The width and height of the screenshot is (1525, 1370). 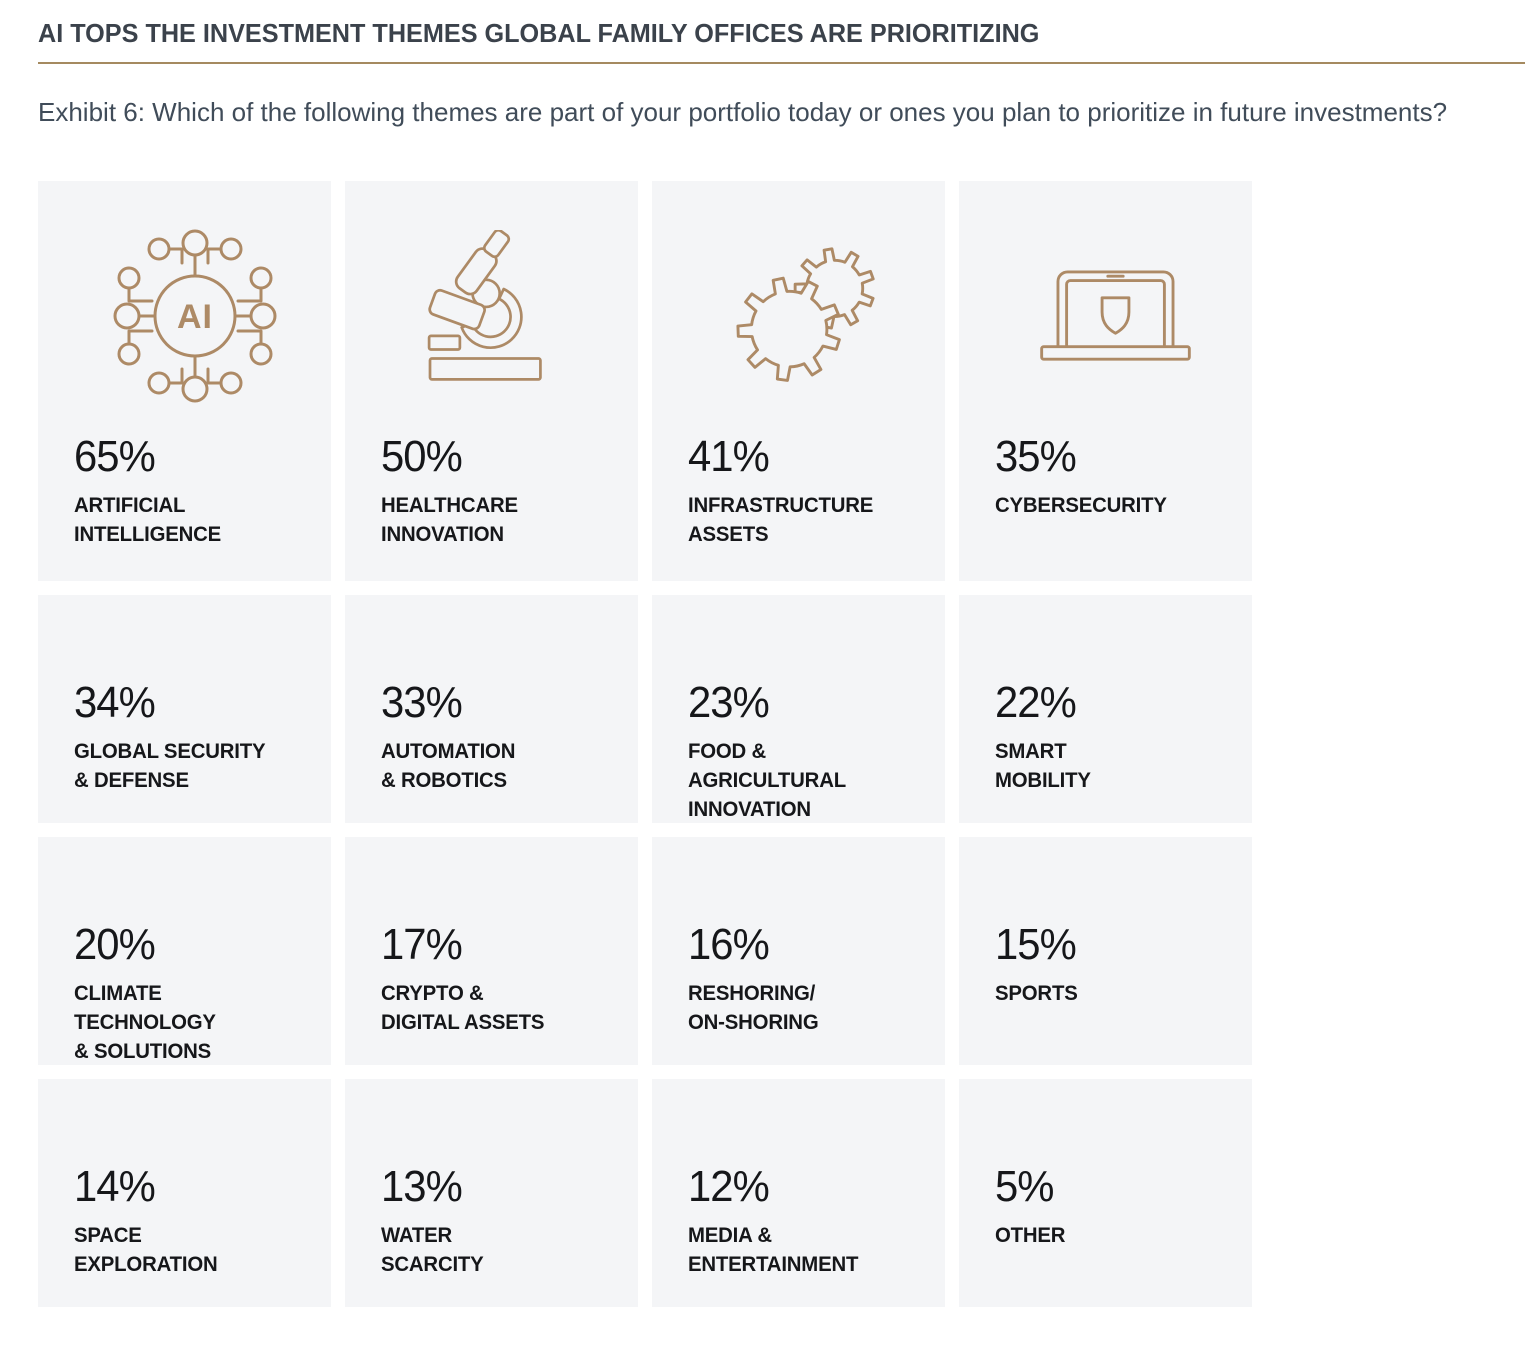 I want to click on theme-value: 33%, so click(x=422, y=703).